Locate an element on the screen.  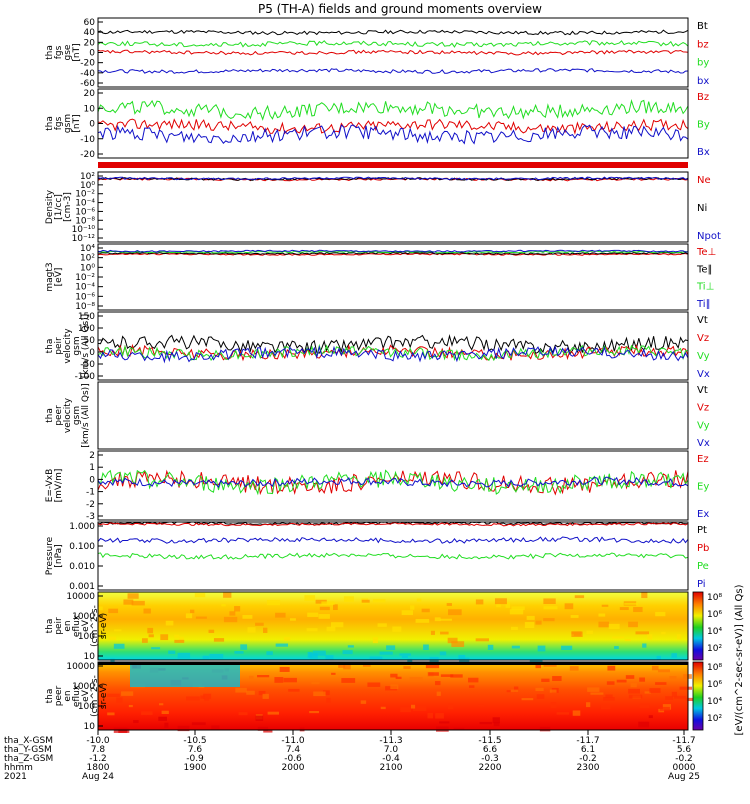
x-axis-row-label: tha_X-GSM is located at coordinates (28, 741).